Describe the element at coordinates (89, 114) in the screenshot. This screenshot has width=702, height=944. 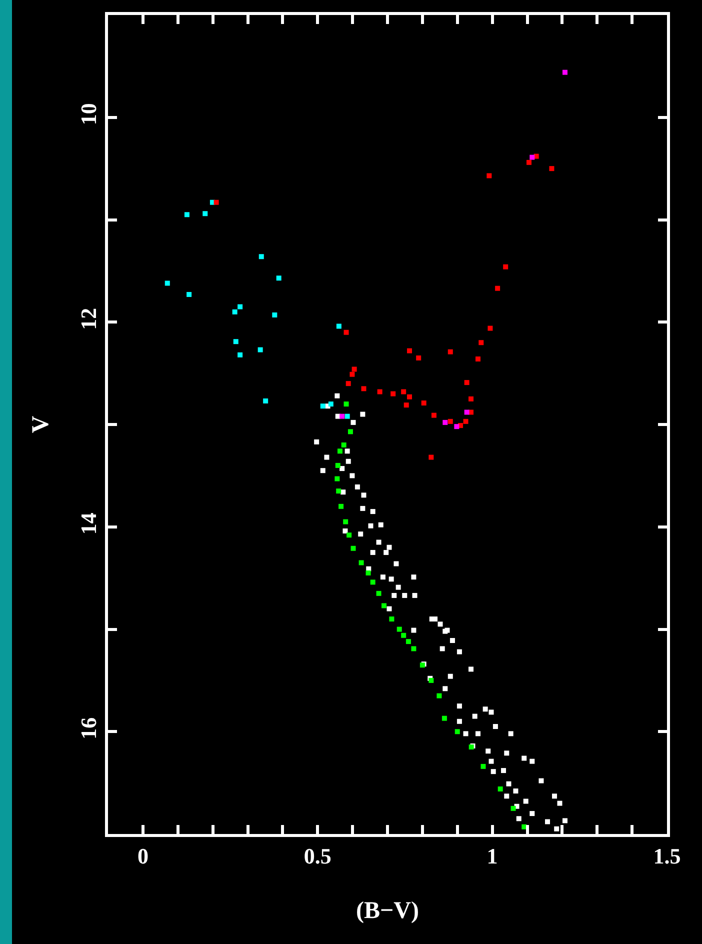
I see `y-tick-label: 10` at that location.